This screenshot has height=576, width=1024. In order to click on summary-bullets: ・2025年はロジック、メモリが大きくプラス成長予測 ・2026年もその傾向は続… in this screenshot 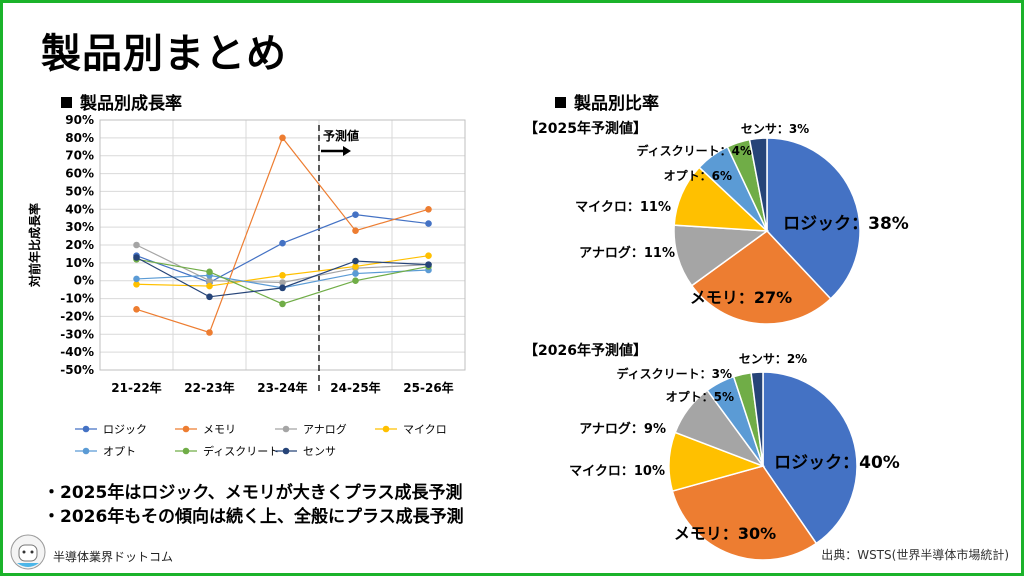, I will do `click(253, 505)`.